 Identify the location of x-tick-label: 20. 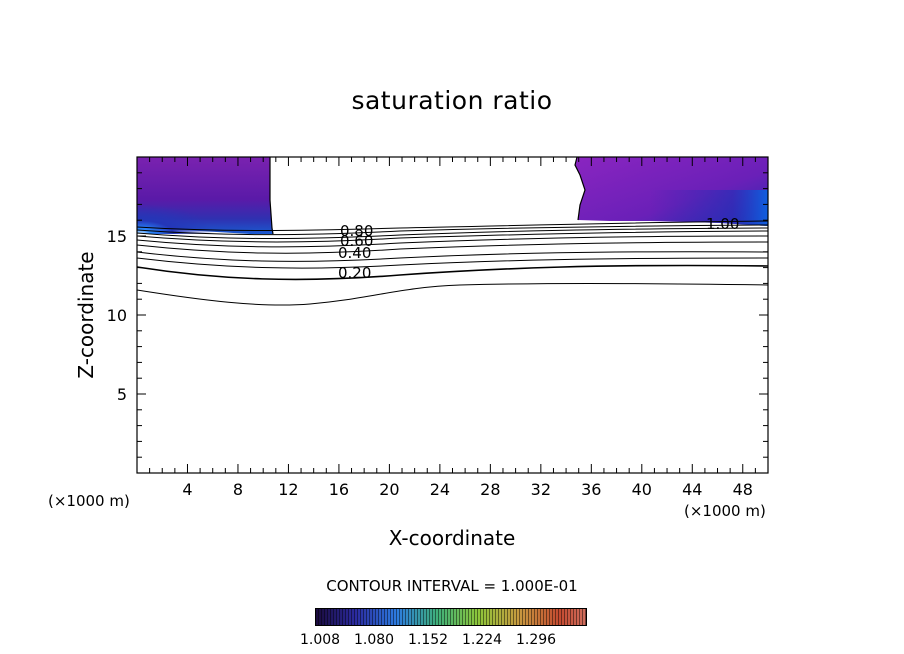
(389, 489).